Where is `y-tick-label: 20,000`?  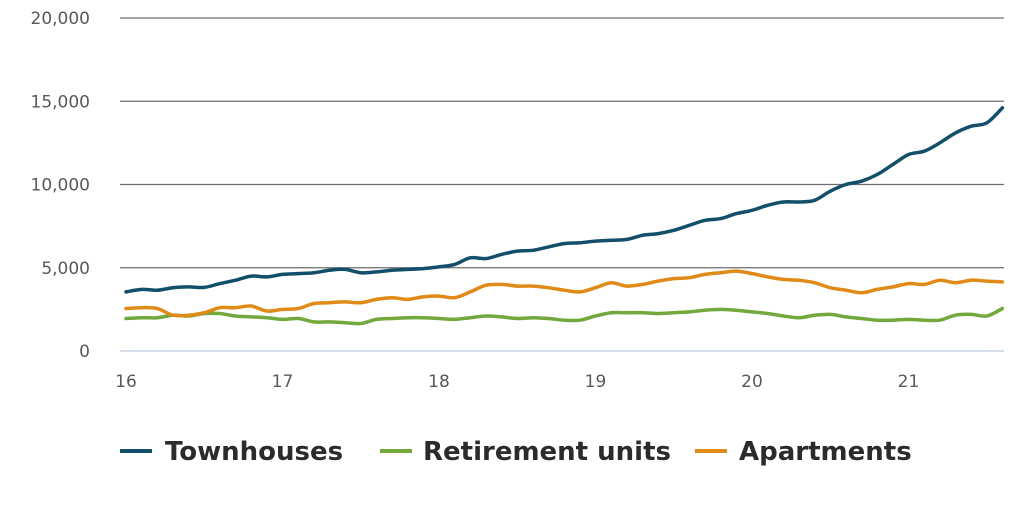
y-tick-label: 20,000 is located at coordinates (60, 19).